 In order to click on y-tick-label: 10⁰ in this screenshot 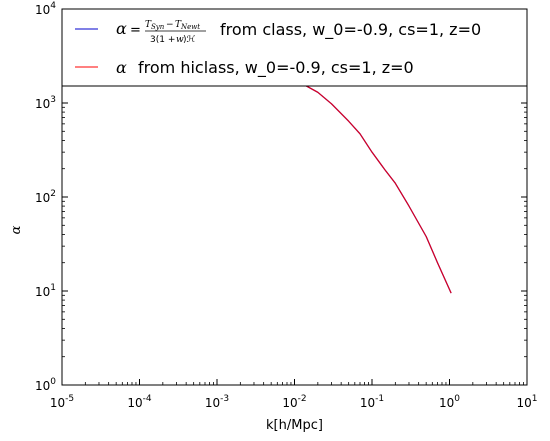, I will do `click(45, 385)`.